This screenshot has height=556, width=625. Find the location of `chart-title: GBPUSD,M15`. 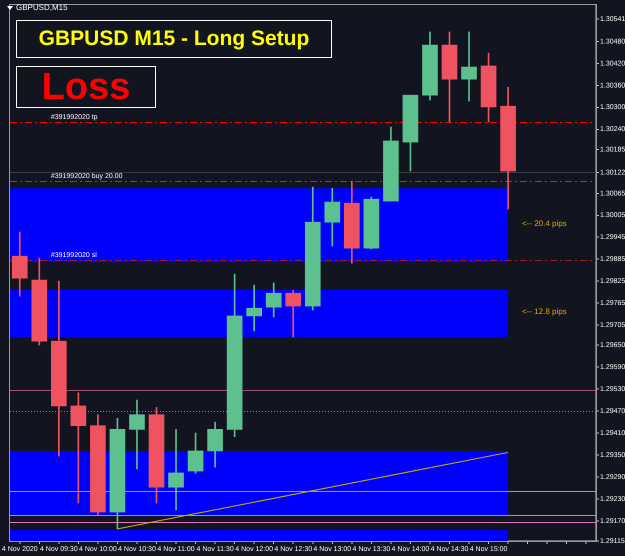

chart-title: GBPUSD,M15 is located at coordinates (42, 7).